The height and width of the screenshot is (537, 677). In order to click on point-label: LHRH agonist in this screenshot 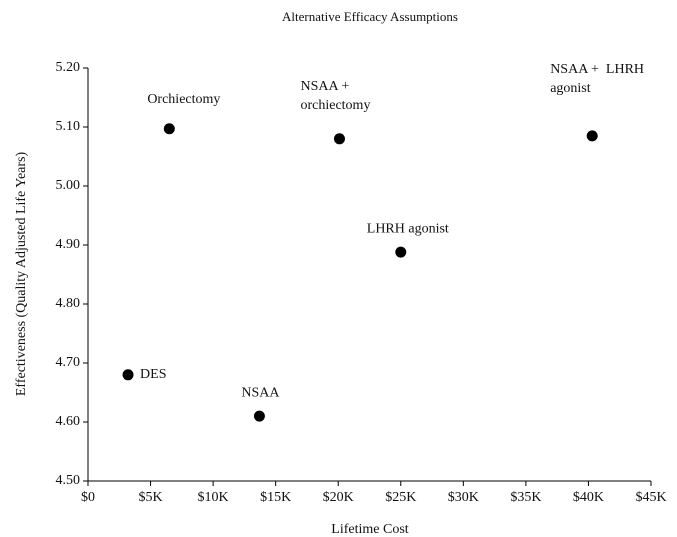, I will do `click(408, 228)`.